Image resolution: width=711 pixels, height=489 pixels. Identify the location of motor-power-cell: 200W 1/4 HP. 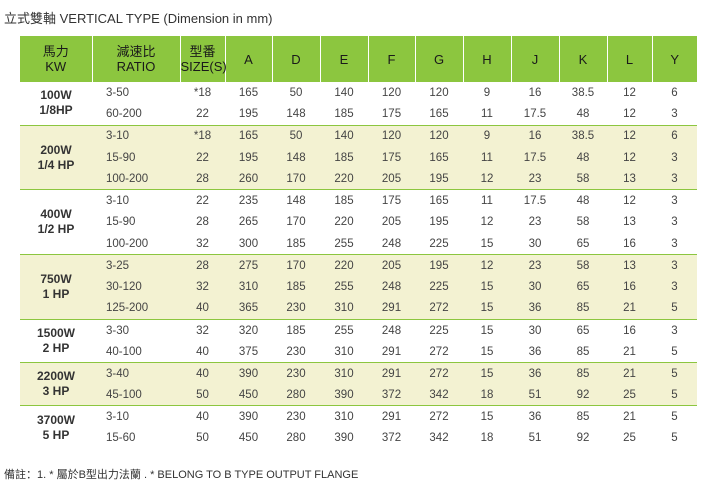
(56, 157).